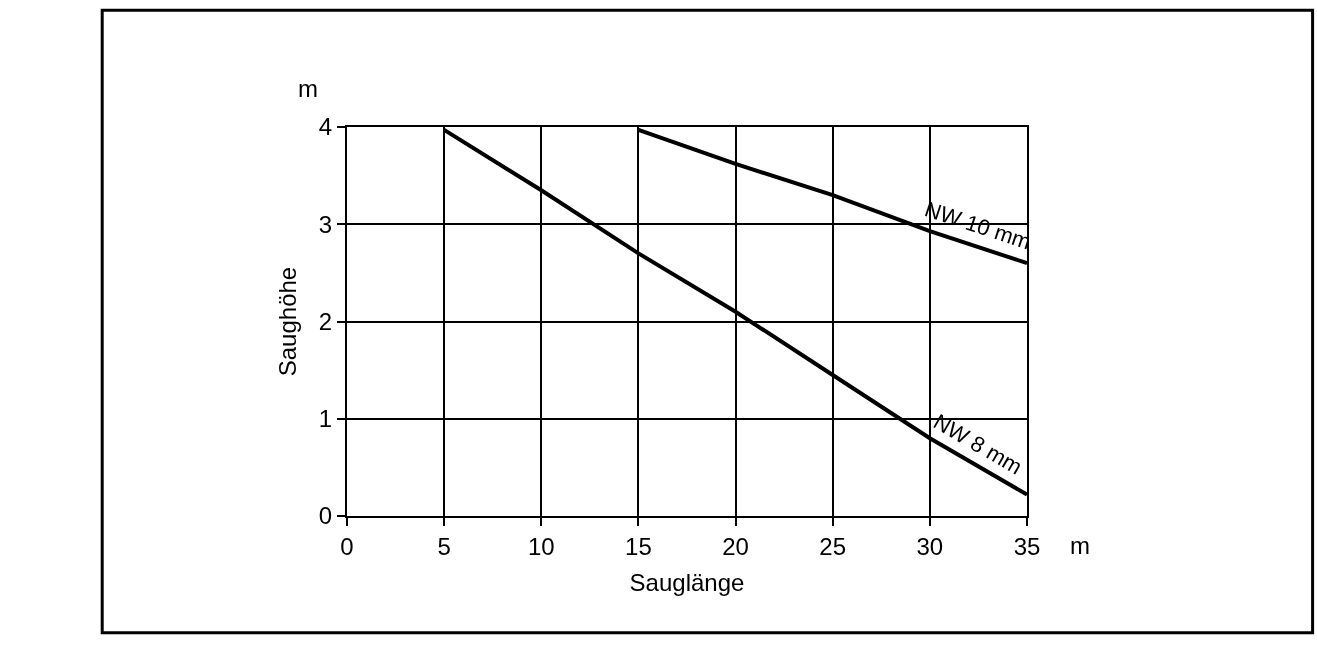 Image resolution: width=1317 pixels, height=666 pixels. Describe the element at coordinates (325, 127) in the screenshot. I see `y-tick-label: 4` at that location.